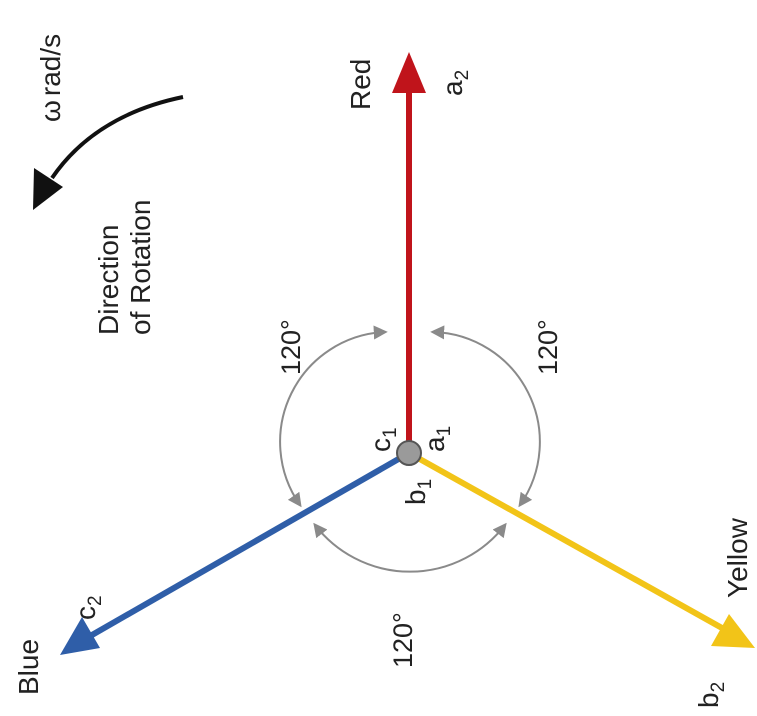  I want to click on omega-symbol: ω, so click(50, 111).